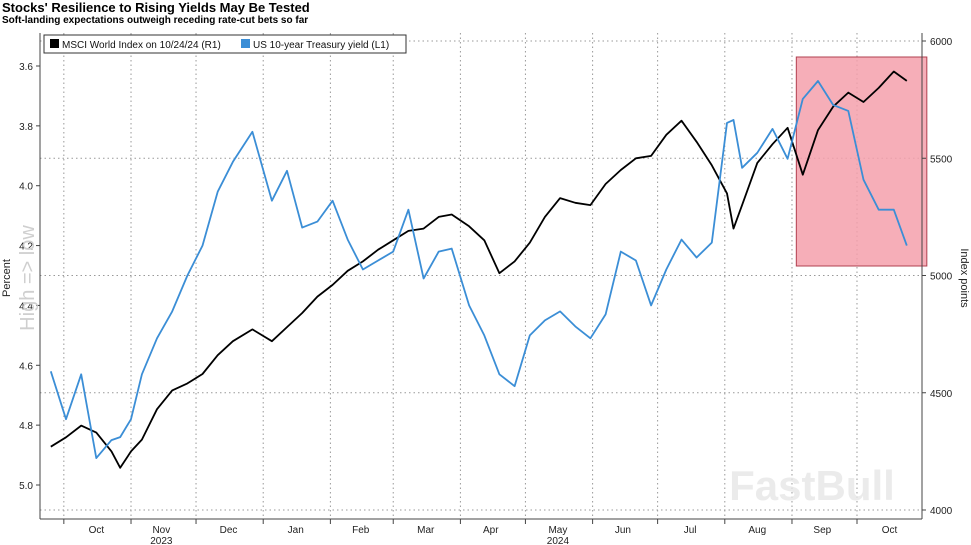  Describe the element at coordinates (296, 530) in the screenshot. I see `x-tick-label: Jan` at that location.